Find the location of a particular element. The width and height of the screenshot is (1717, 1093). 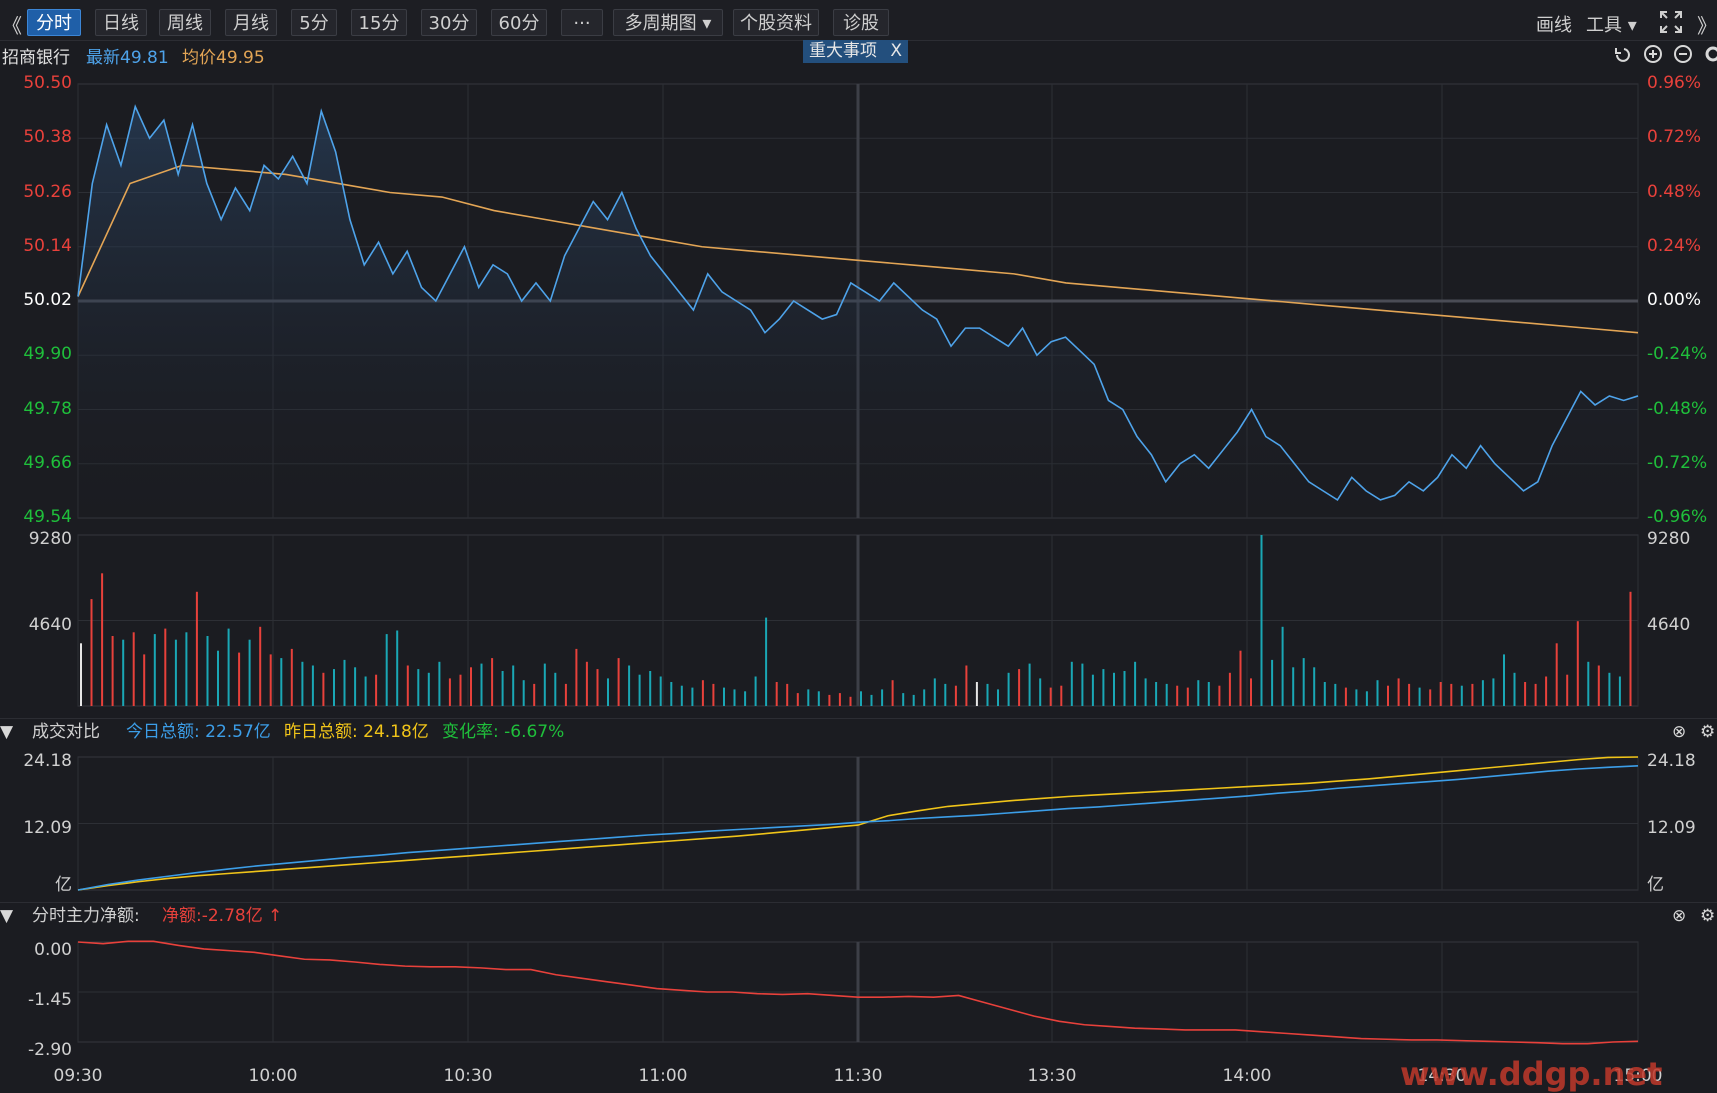

price-left-tick: 49.66 is located at coordinates (47, 462).